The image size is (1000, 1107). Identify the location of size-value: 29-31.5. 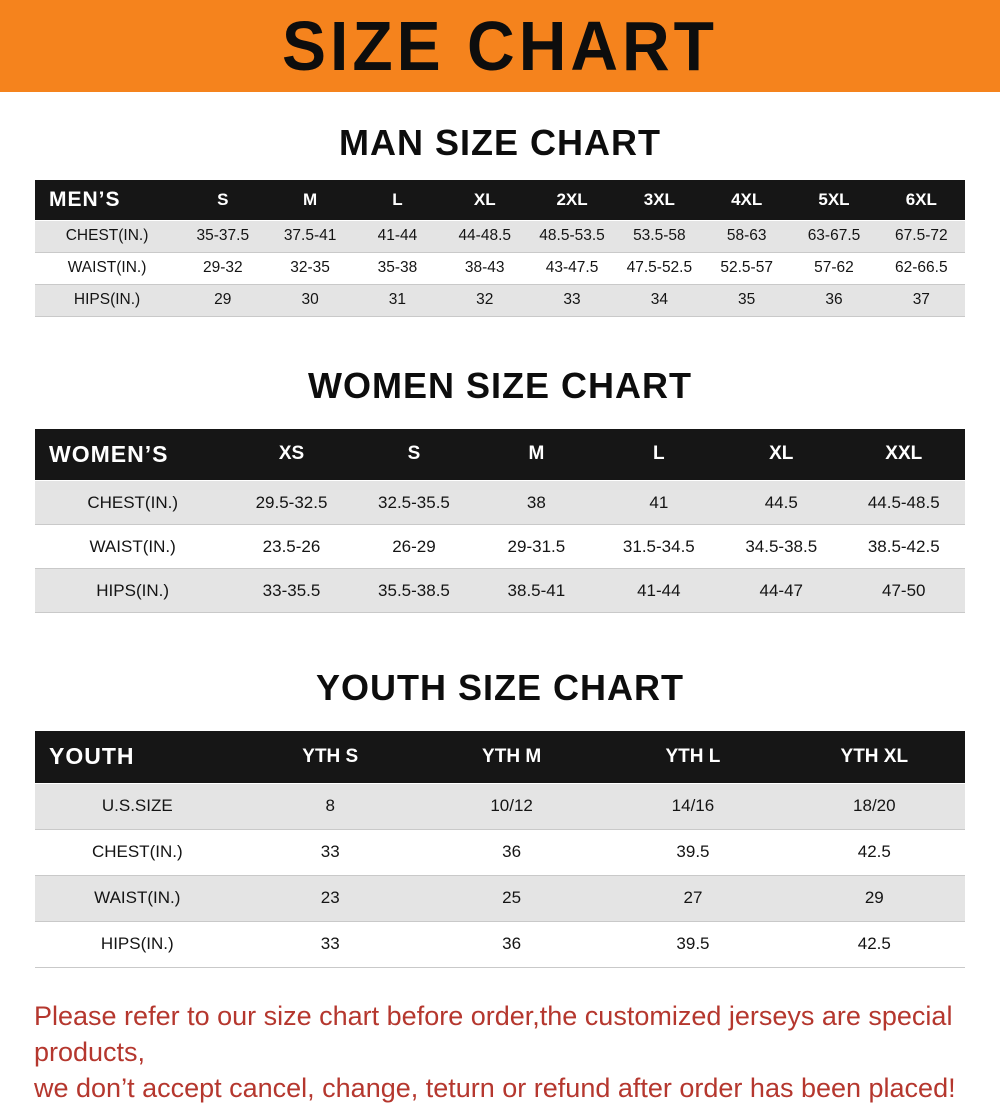
(536, 546).